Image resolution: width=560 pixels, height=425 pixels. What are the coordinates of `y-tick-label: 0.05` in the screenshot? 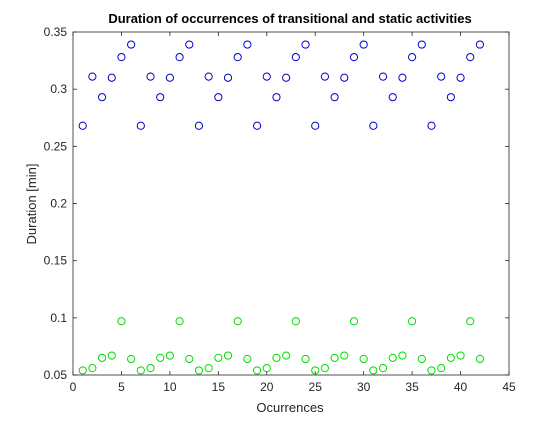 It's located at (56, 375).